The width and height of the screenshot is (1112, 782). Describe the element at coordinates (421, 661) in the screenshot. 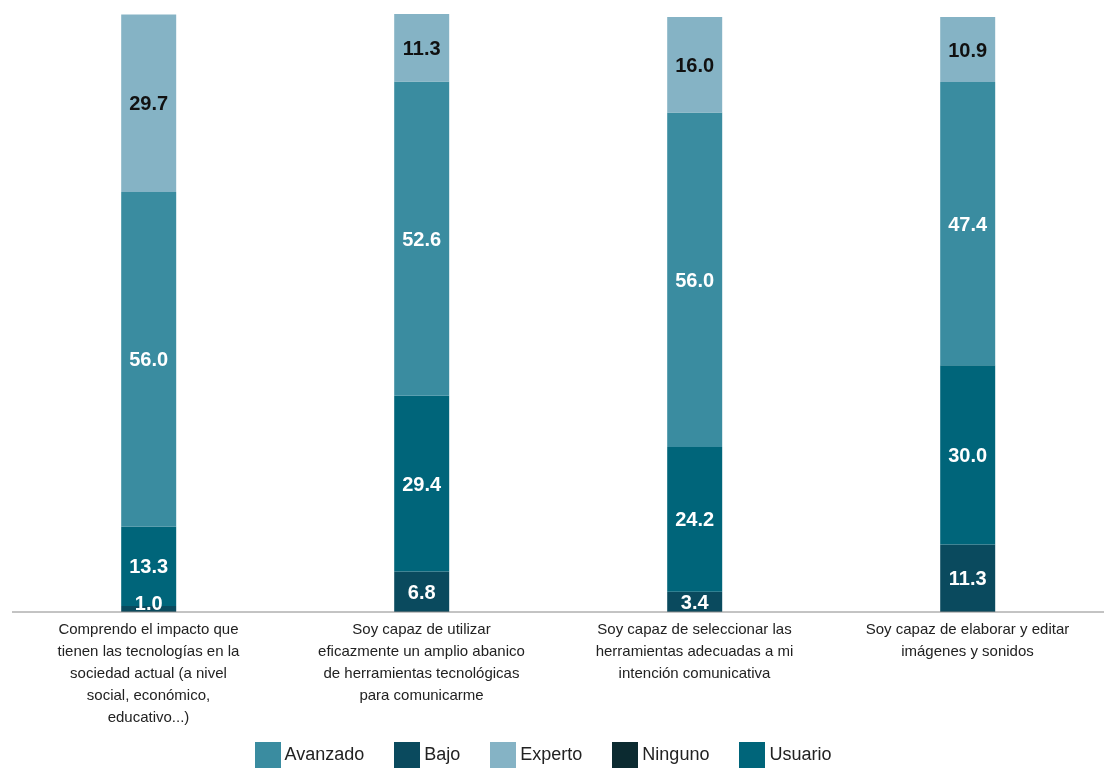

I see `x-tick-label: Soy capaz de utilizar eficazmente un amplio abanico de herramientas tecnológicas para comunicarme` at that location.